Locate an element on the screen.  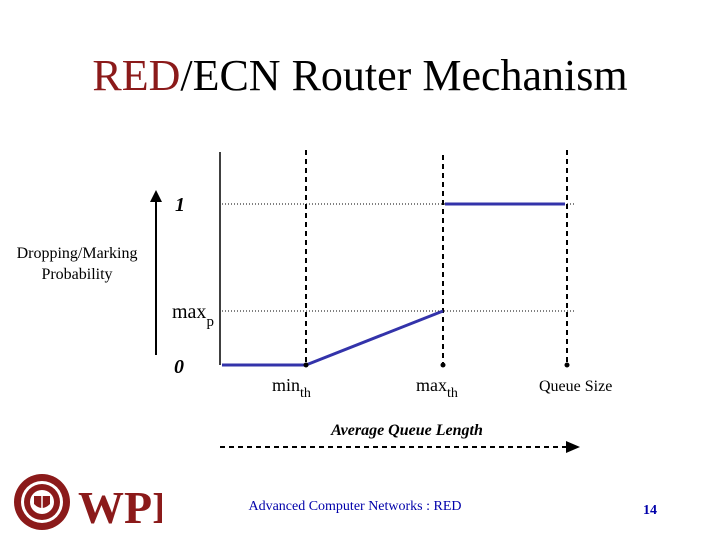
page-number: 14 is located at coordinates (650, 510).